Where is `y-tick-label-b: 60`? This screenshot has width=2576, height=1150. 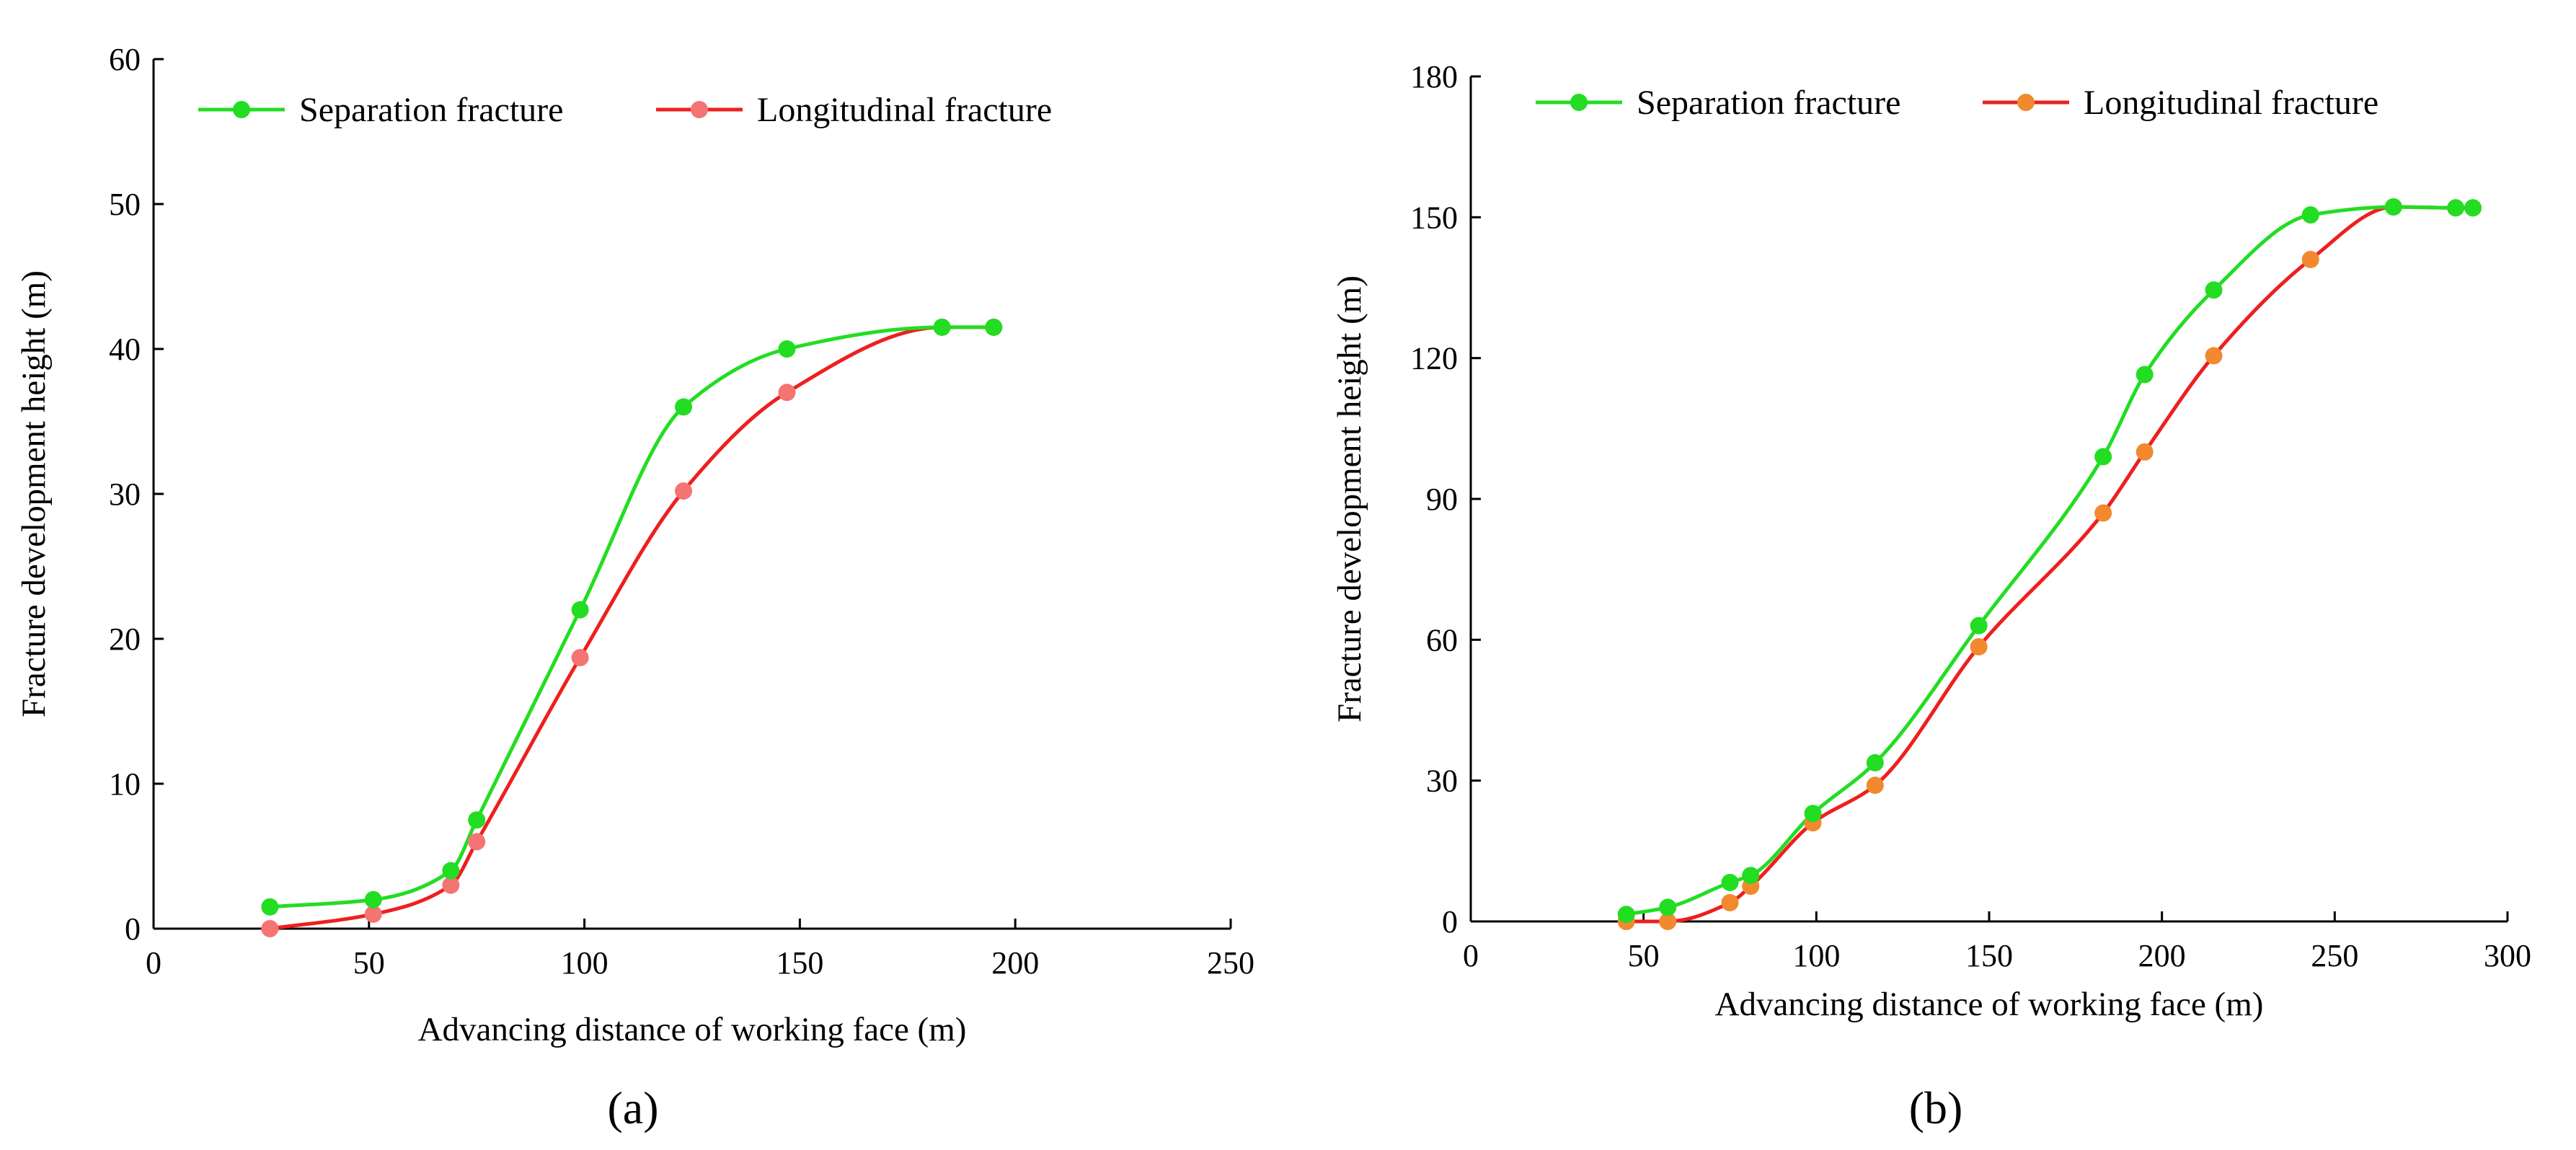 y-tick-label-b: 60 is located at coordinates (1442, 640).